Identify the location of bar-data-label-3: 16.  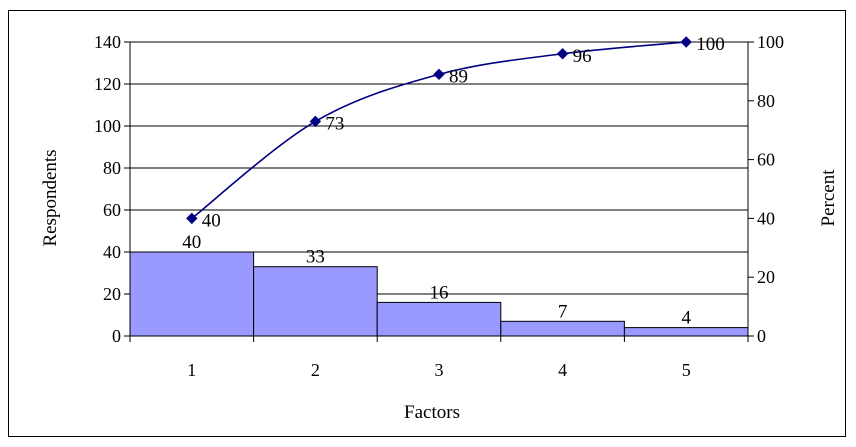
(439, 292).